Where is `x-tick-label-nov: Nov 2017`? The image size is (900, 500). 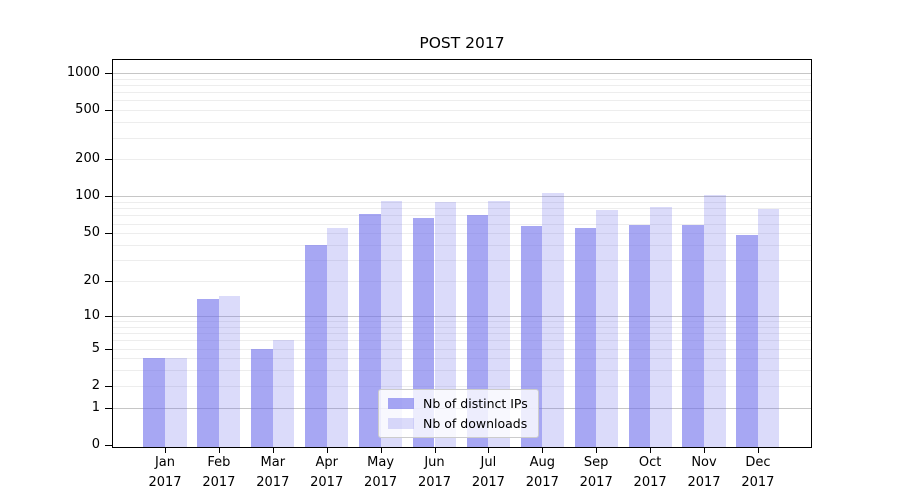 x-tick-label-nov: Nov 2017 is located at coordinates (704, 473).